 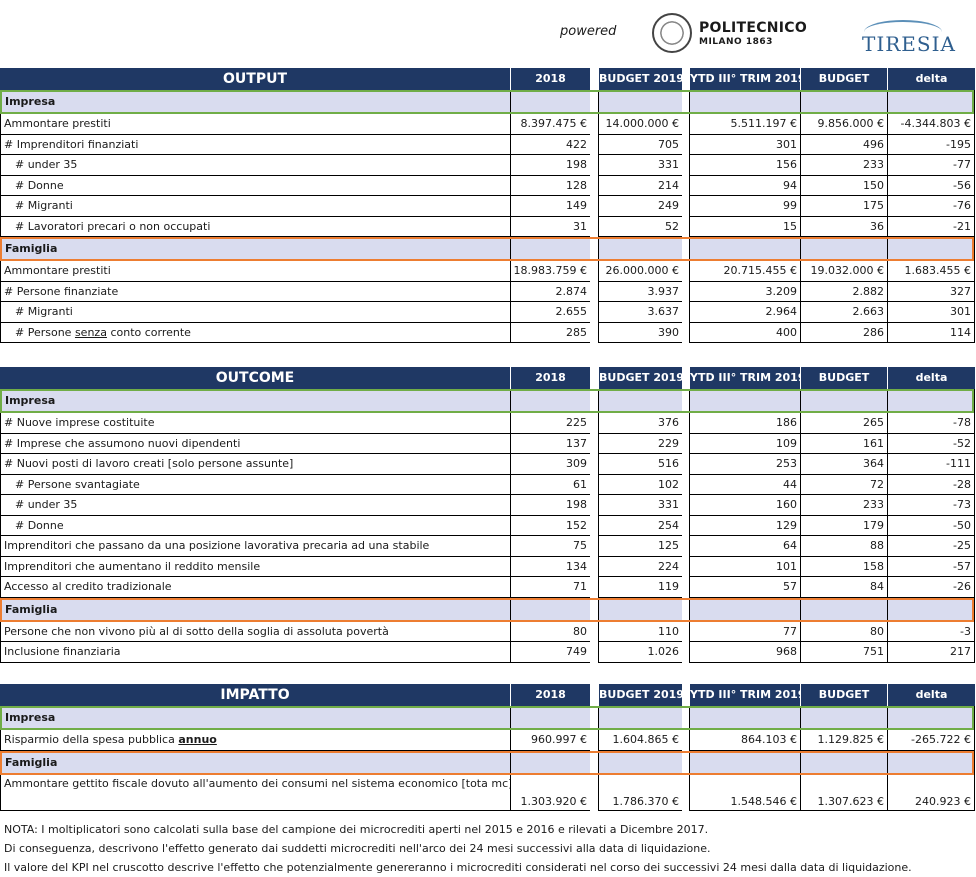 I want to click on value-cell: 2.964, so click(x=744, y=312).